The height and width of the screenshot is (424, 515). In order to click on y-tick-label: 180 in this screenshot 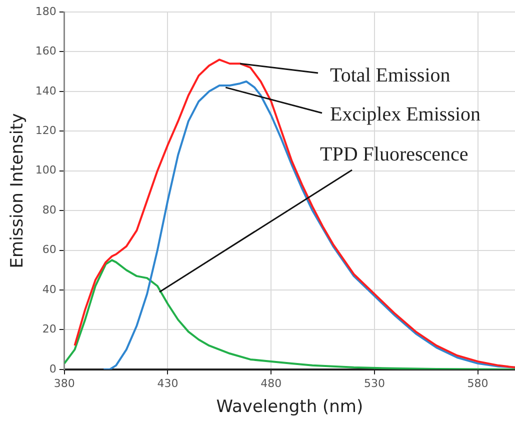, I will do `click(45, 11)`.